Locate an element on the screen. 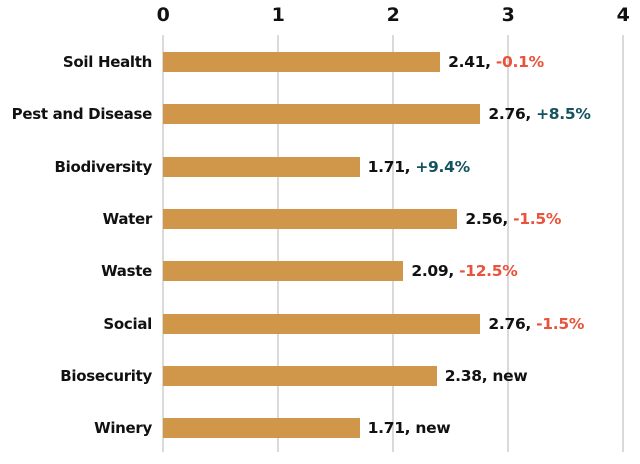 The width and height of the screenshot is (640, 464). category-label: Winery is located at coordinates (123, 428).